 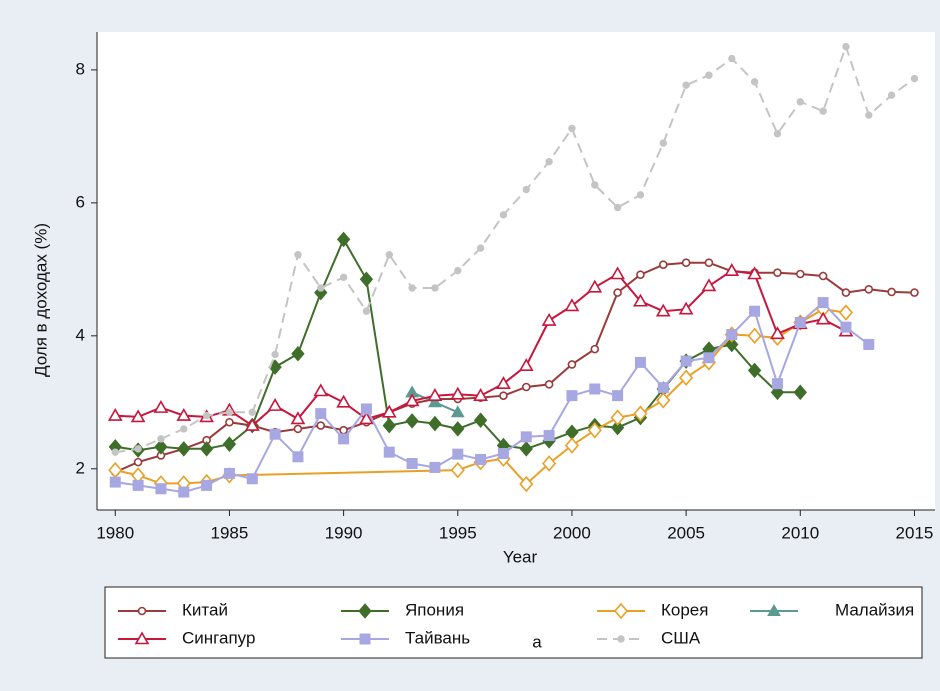 What do you see at coordinates (205, 609) in the screenshot?
I see `legend-label: Китай` at bounding box center [205, 609].